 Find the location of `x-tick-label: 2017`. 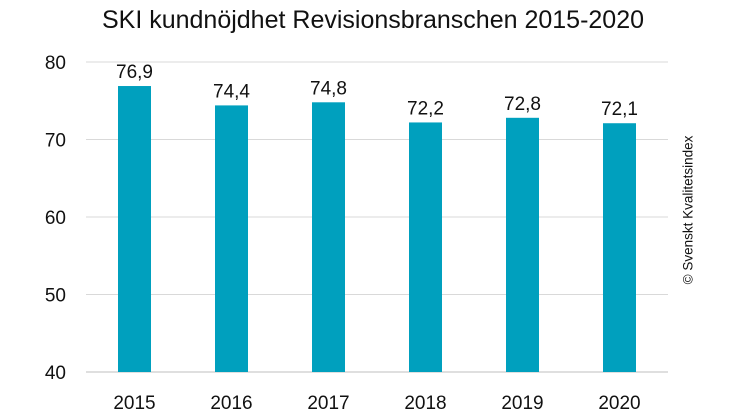

x-tick-label: 2017 is located at coordinates (328, 403).